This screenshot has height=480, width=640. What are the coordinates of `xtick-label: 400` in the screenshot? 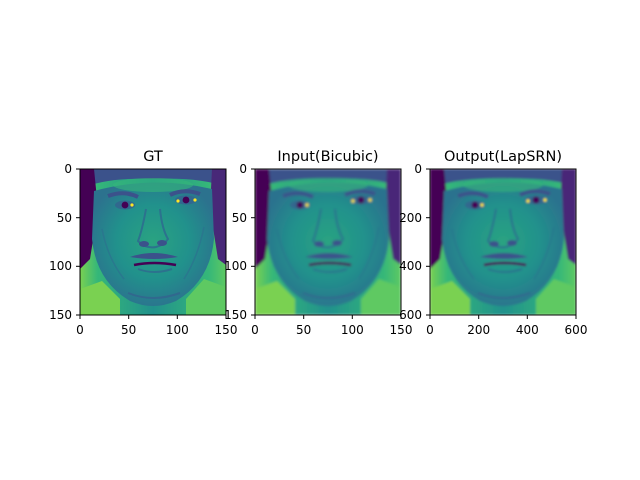 It's located at (527, 330).